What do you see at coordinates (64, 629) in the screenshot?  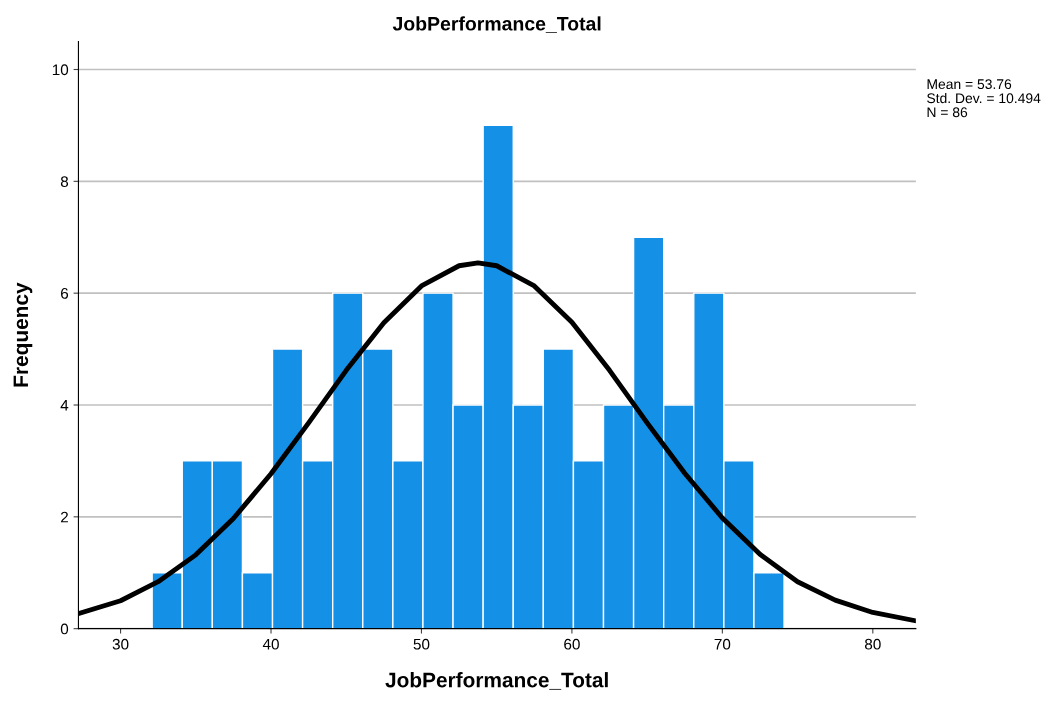 I see `y-tick-label: 0` at bounding box center [64, 629].